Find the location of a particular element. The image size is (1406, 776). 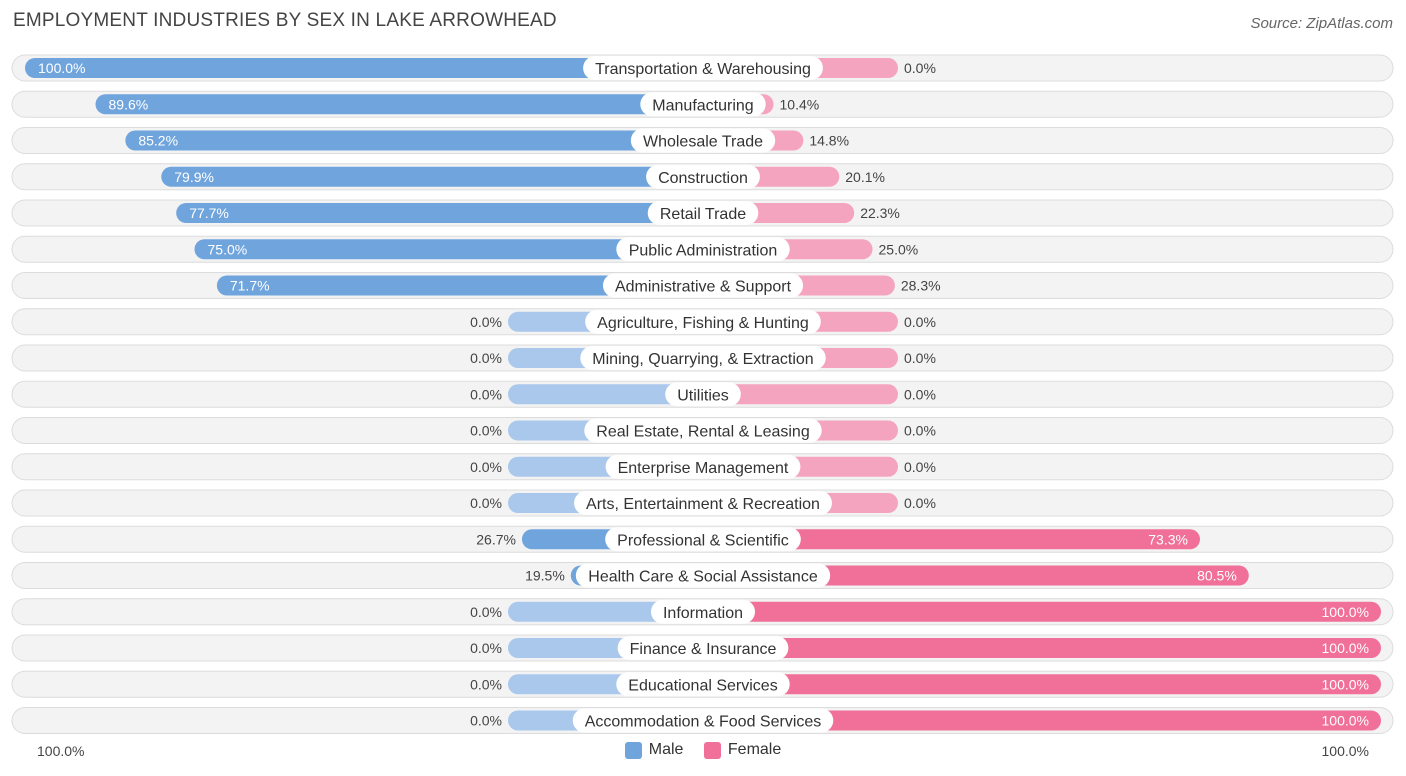

category-label: Public Administration is located at coordinates (703, 250).